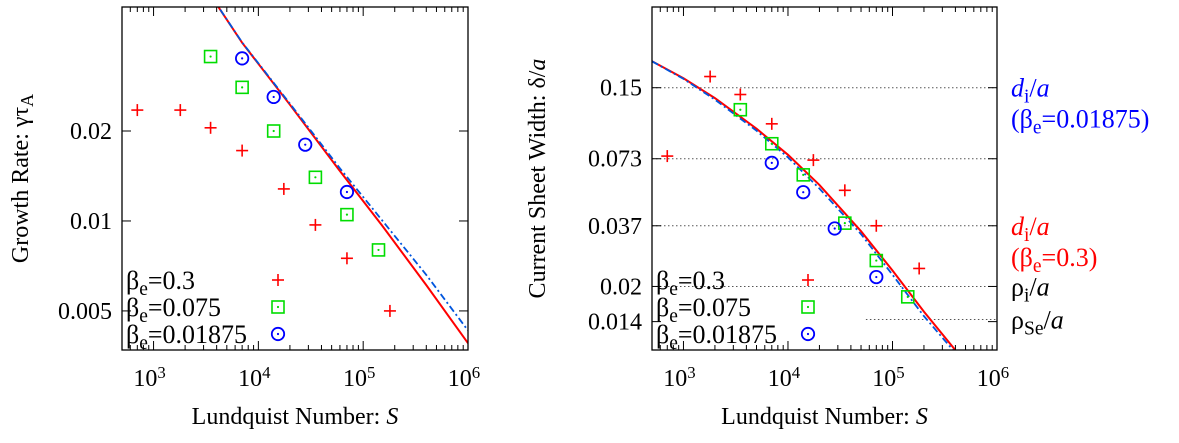 This screenshot has height=443, width=1179. Describe the element at coordinates (621, 89) in the screenshot. I see `y-tick-label: 0.15` at that location.